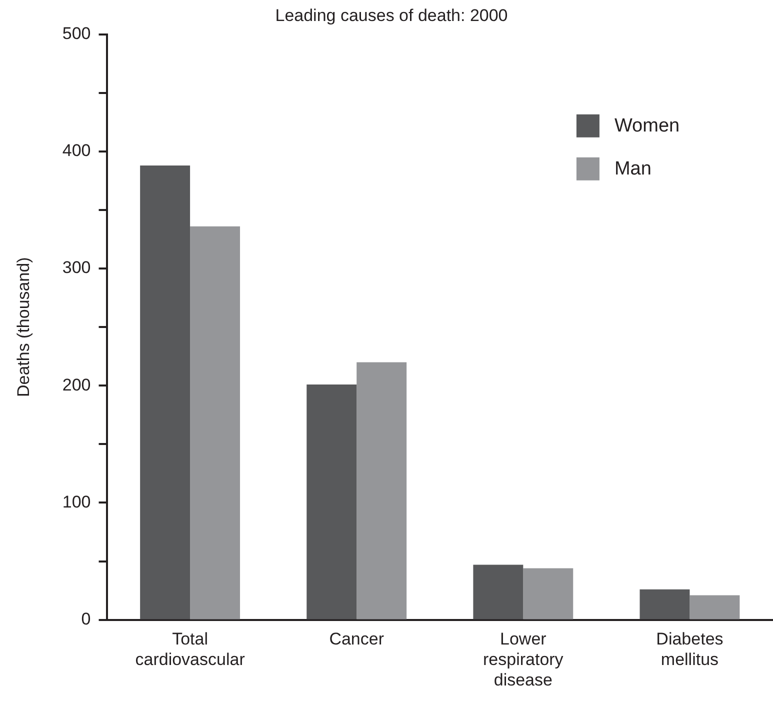 This screenshot has width=773, height=711. What do you see at coordinates (76, 268) in the screenshot?
I see `y-tick-label: 300` at bounding box center [76, 268].